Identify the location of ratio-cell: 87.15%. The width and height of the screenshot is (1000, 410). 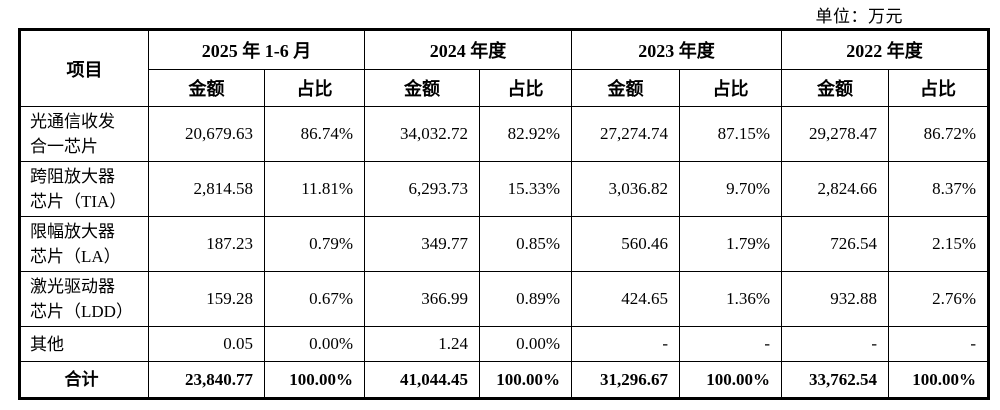
(730, 134).